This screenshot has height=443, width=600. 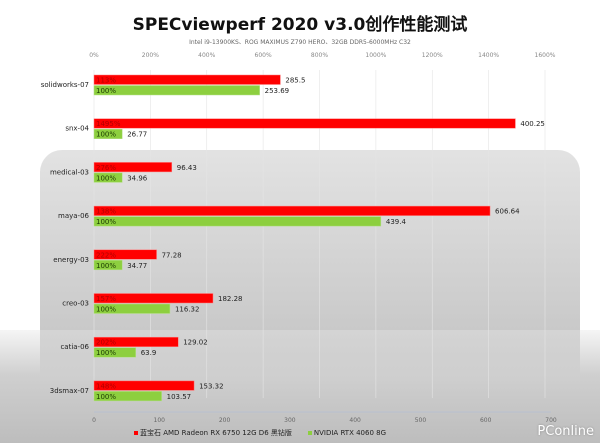 I want to click on top-tick-label: 200%, so click(x=150, y=55).